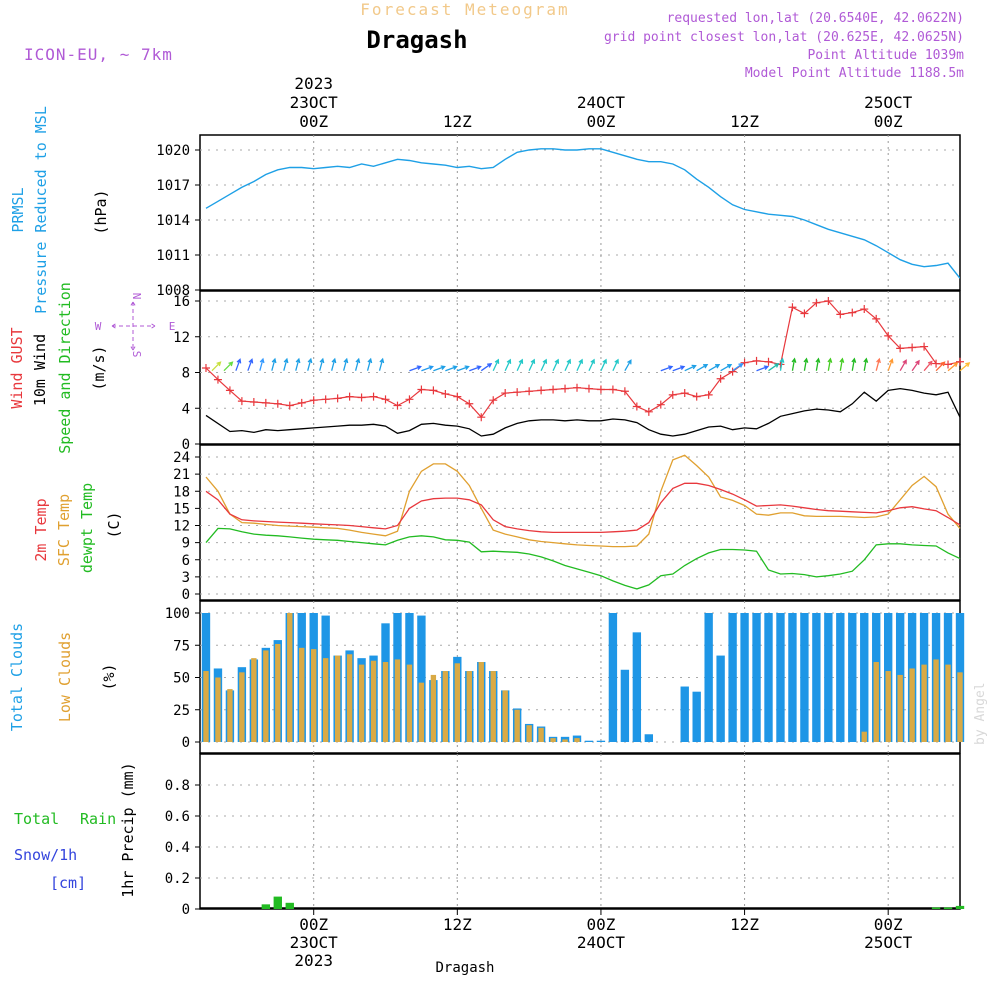 This screenshot has height=1000, width=1000. Describe the element at coordinates (101, 211) in the screenshot. I see `panel-label: (hPa)` at that location.